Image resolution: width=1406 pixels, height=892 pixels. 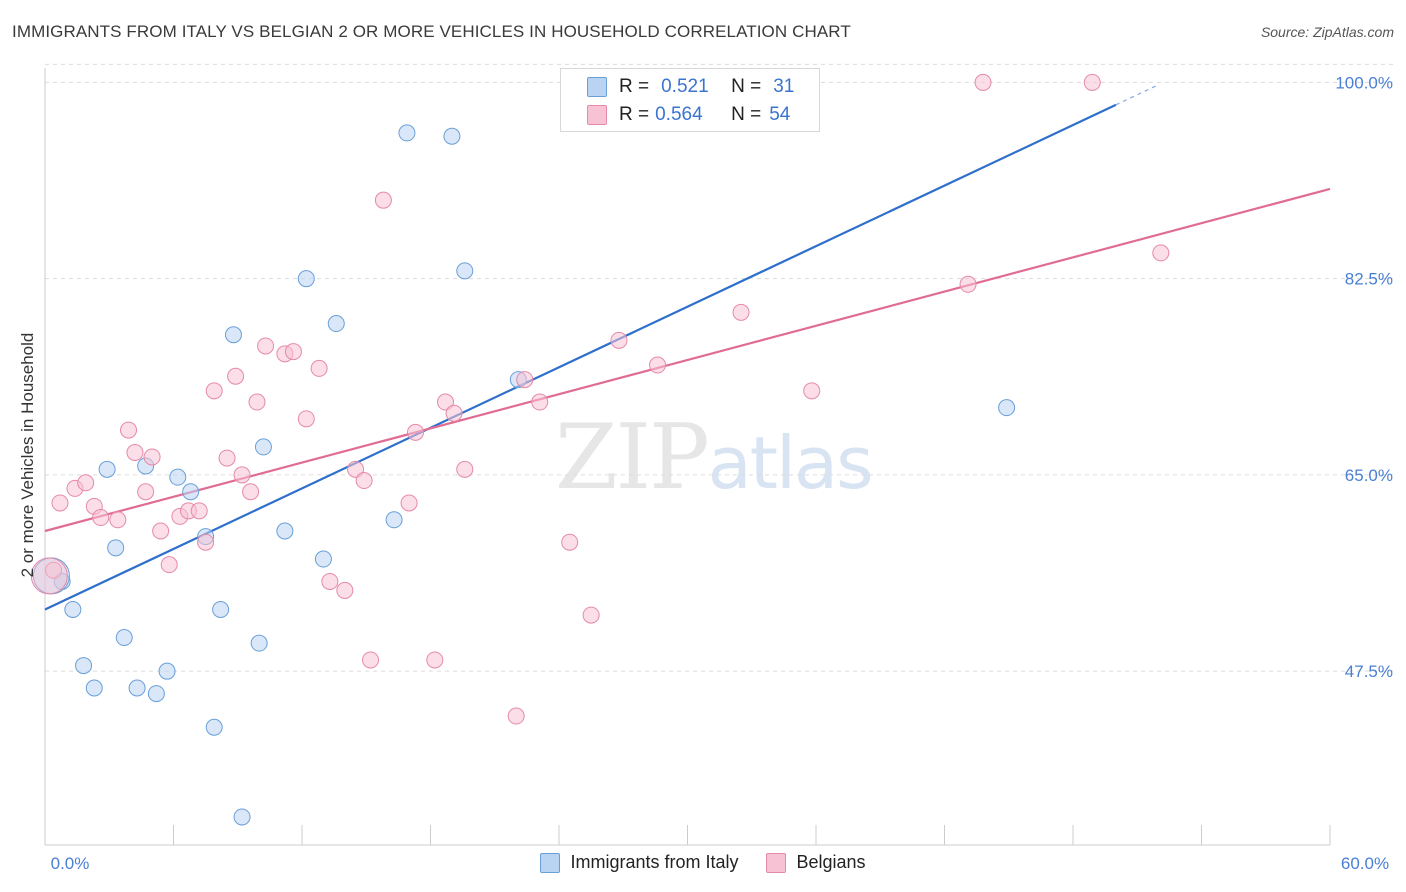 I want to click on n-value: 31, so click(x=784, y=86).